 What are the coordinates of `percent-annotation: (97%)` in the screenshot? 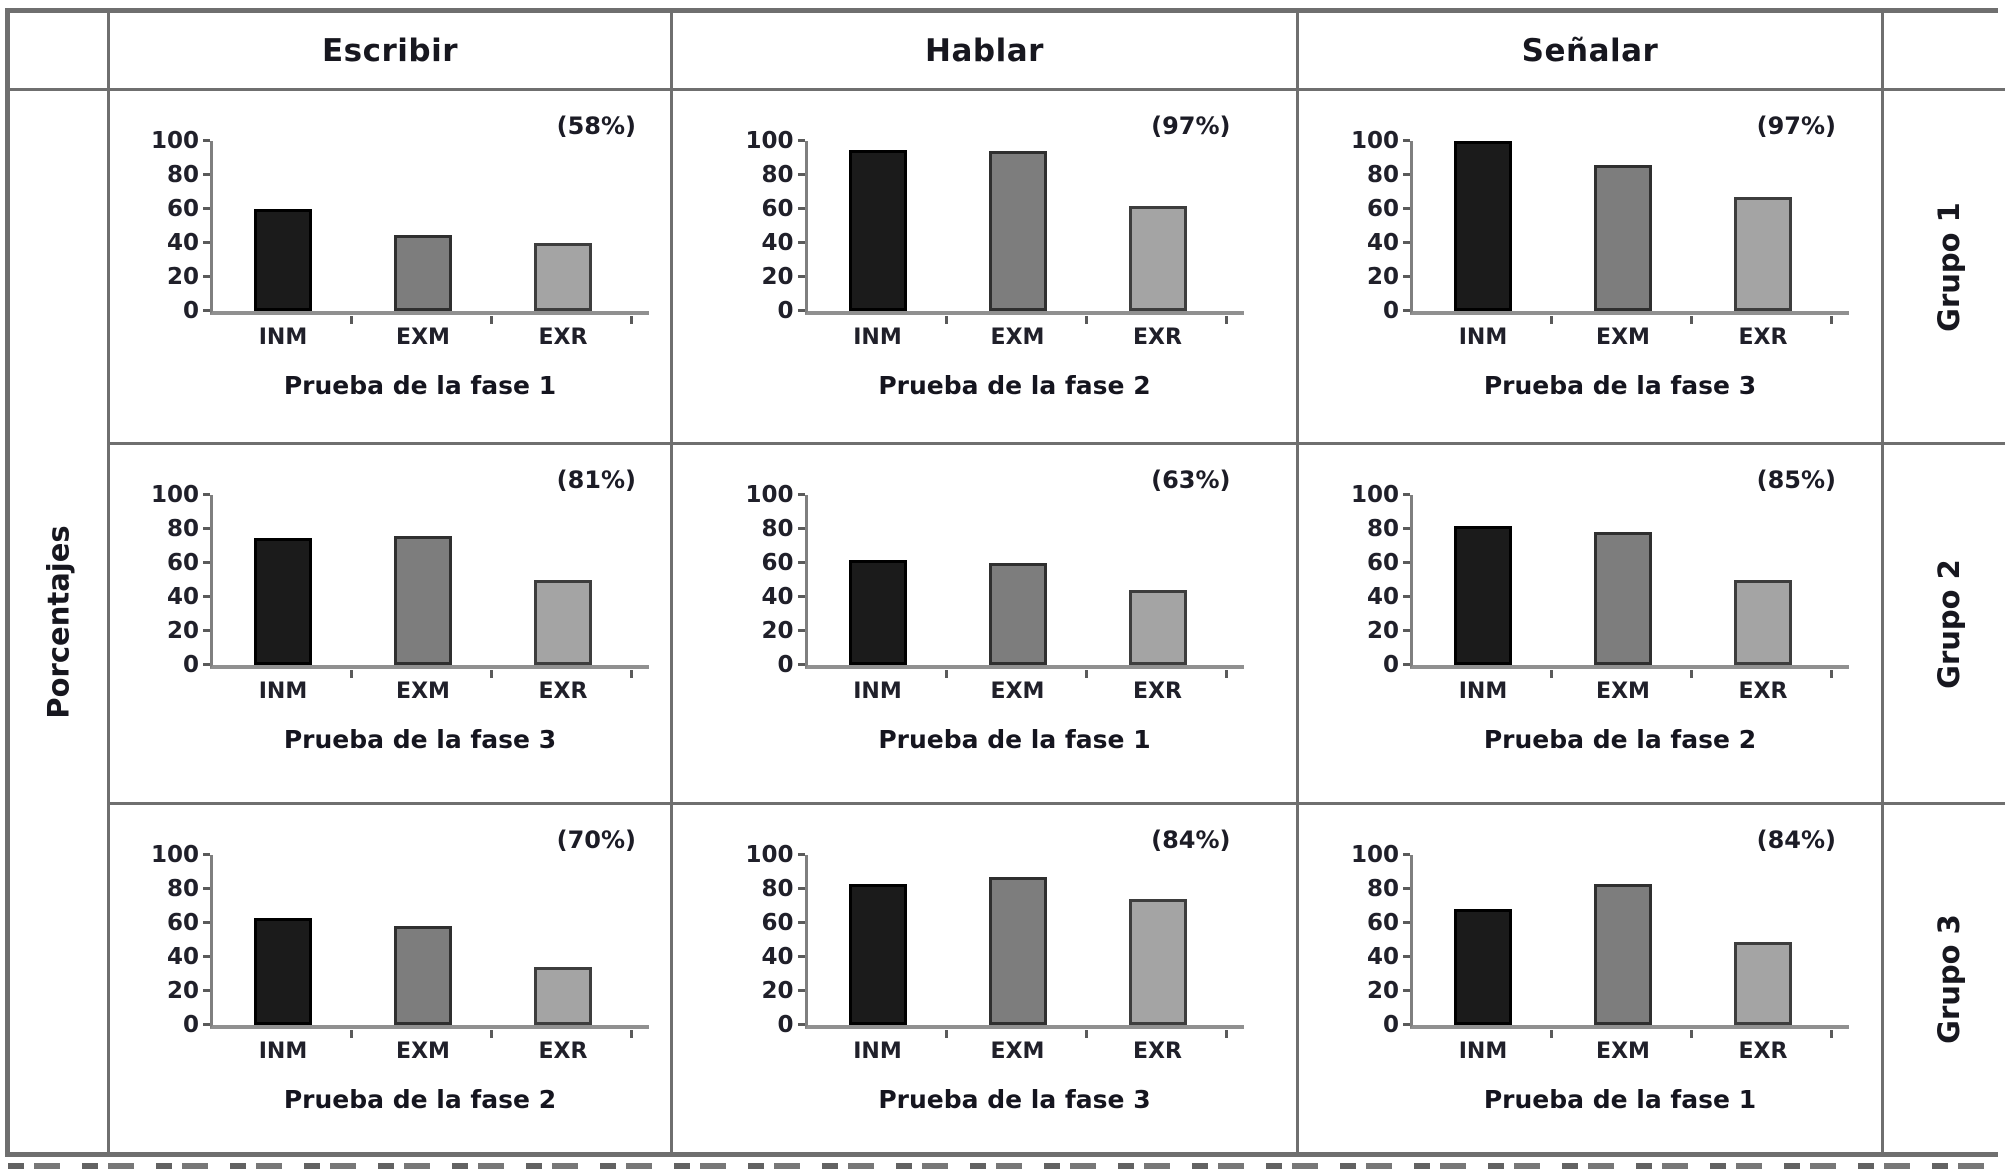 It's located at (1191, 126).